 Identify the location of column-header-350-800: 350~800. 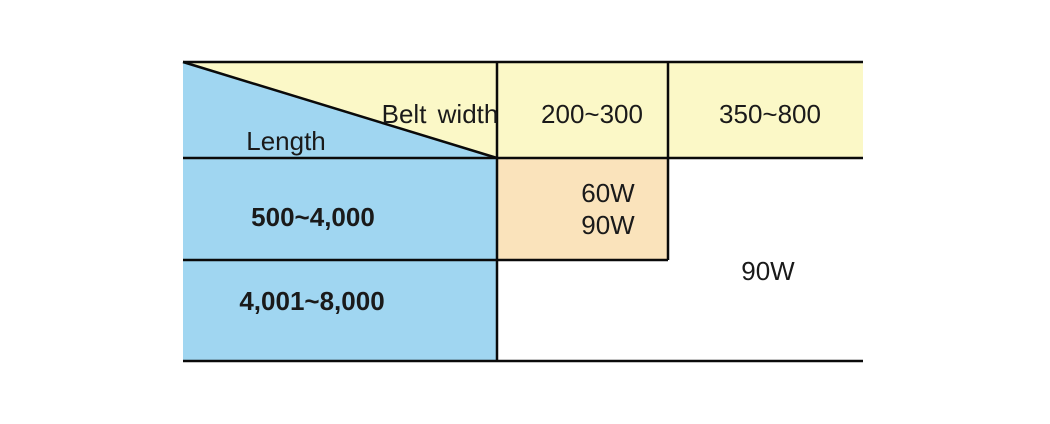
(770, 114).